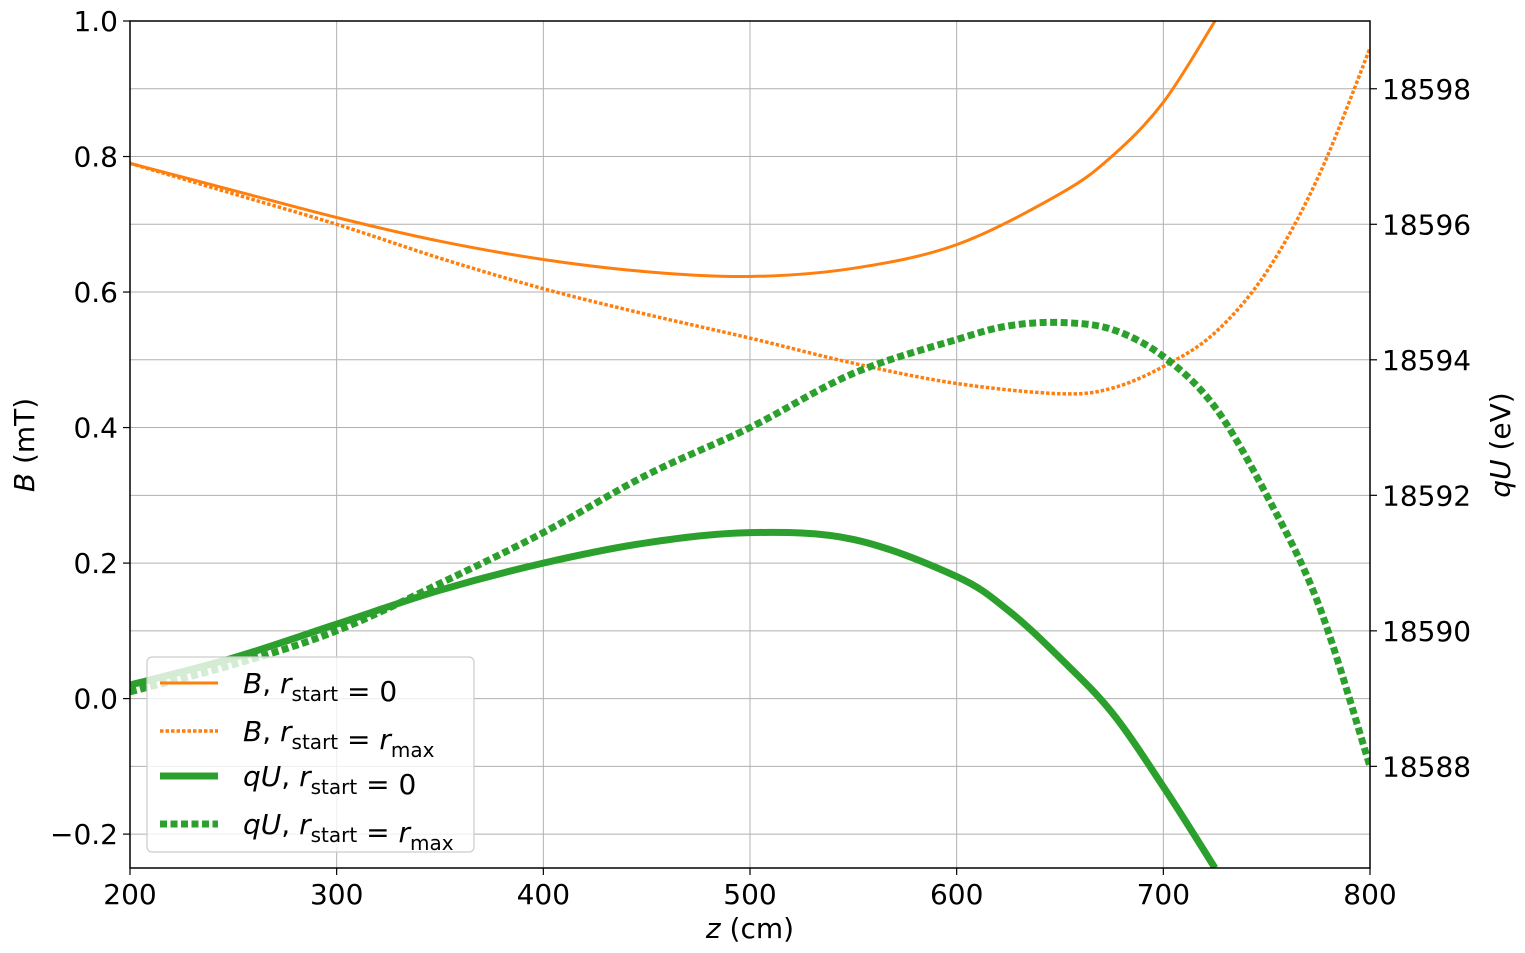  I want to click on y-left-tick-label: 1.0, so click(95, 21).